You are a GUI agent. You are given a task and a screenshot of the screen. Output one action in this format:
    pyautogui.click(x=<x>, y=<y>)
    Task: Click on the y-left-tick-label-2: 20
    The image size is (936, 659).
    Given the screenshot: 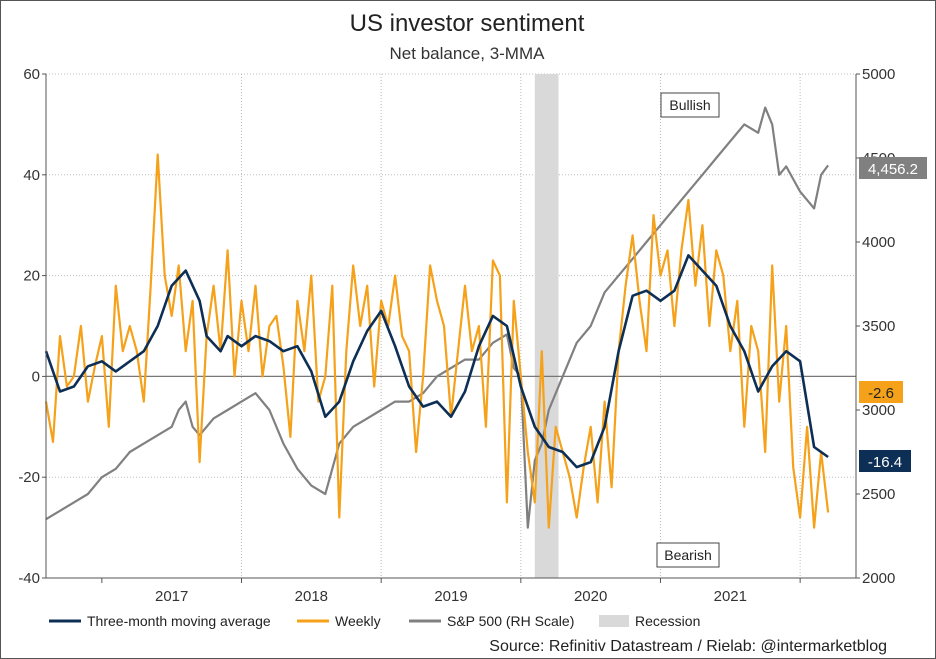 What is the action you would take?
    pyautogui.click(x=31, y=276)
    